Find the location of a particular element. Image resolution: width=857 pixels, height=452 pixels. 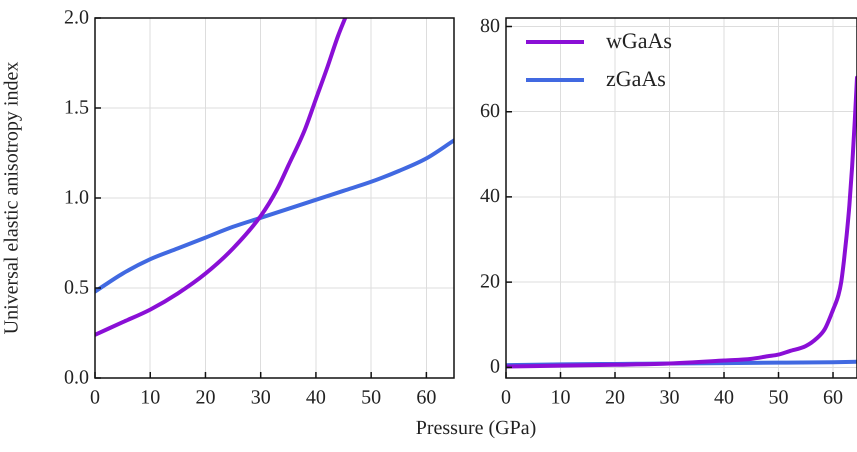

legend-label: wGaAs is located at coordinates (639, 40).